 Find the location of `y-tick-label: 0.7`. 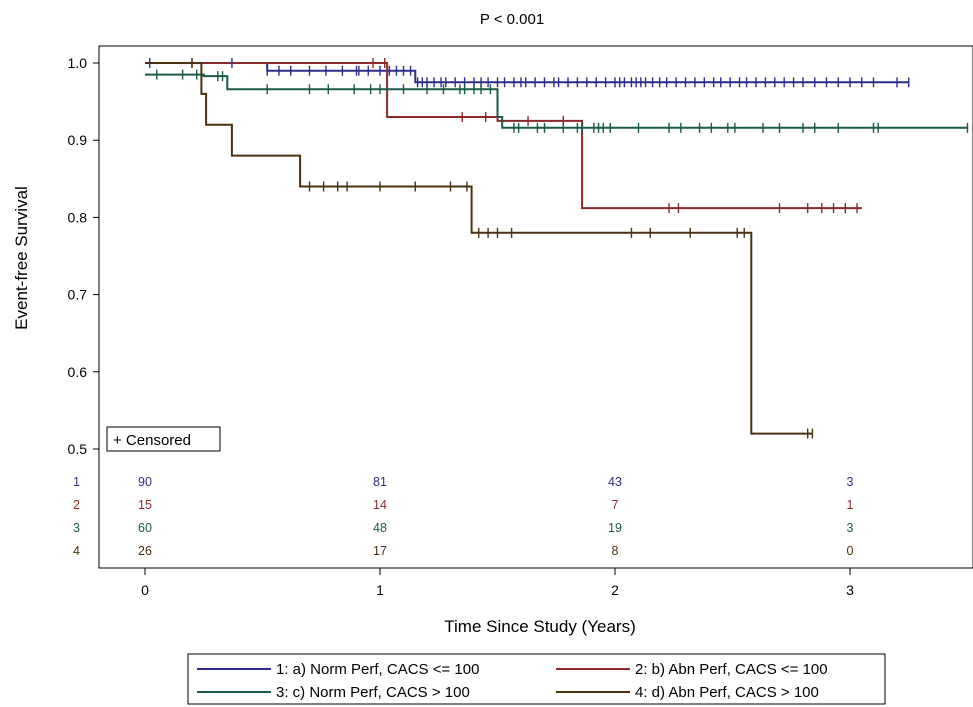

y-tick-label: 0.7 is located at coordinates (78, 295).